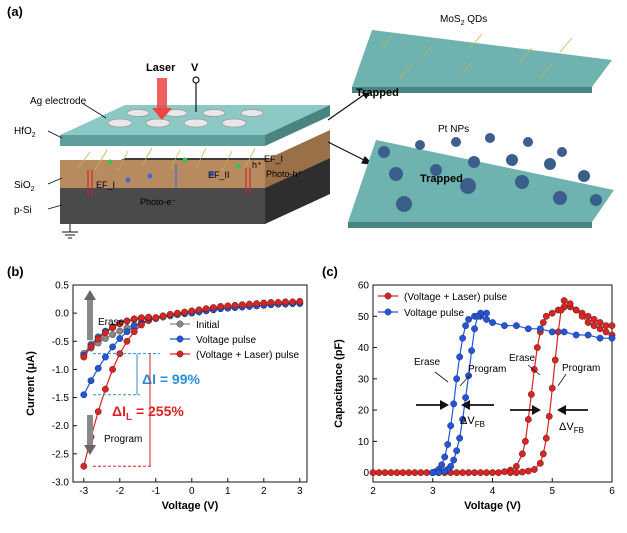 Image resolution: width=627 pixels, height=533 pixels. I want to click on y-tick-label: -2.5, so click(61, 454).